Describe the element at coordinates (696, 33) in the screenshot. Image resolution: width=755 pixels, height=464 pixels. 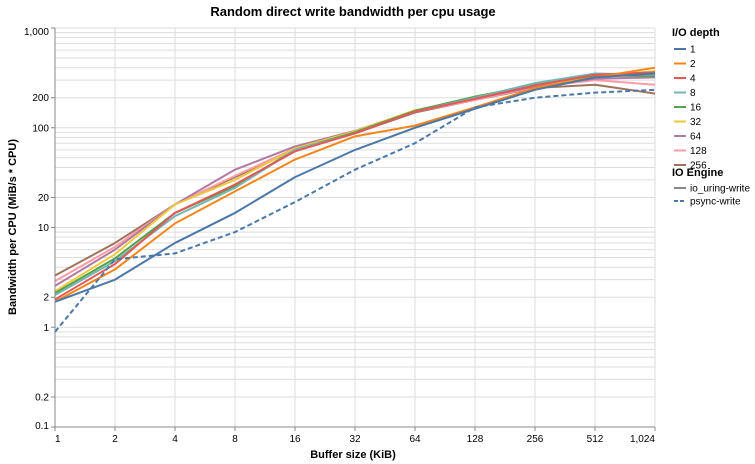
I see `legend-depth-title: I/O depth` at that location.